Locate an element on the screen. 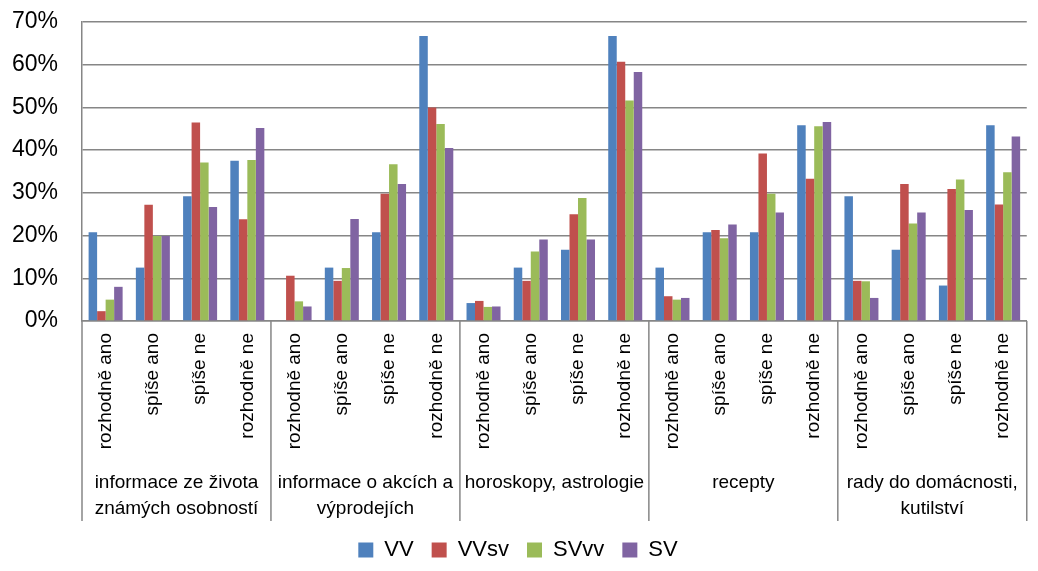  text: recepty is located at coordinates (743, 482).